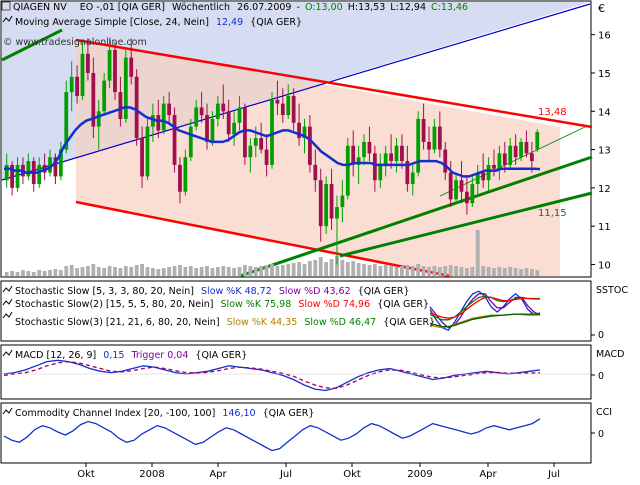  I want to click on green-support-line, so click(416, 216).